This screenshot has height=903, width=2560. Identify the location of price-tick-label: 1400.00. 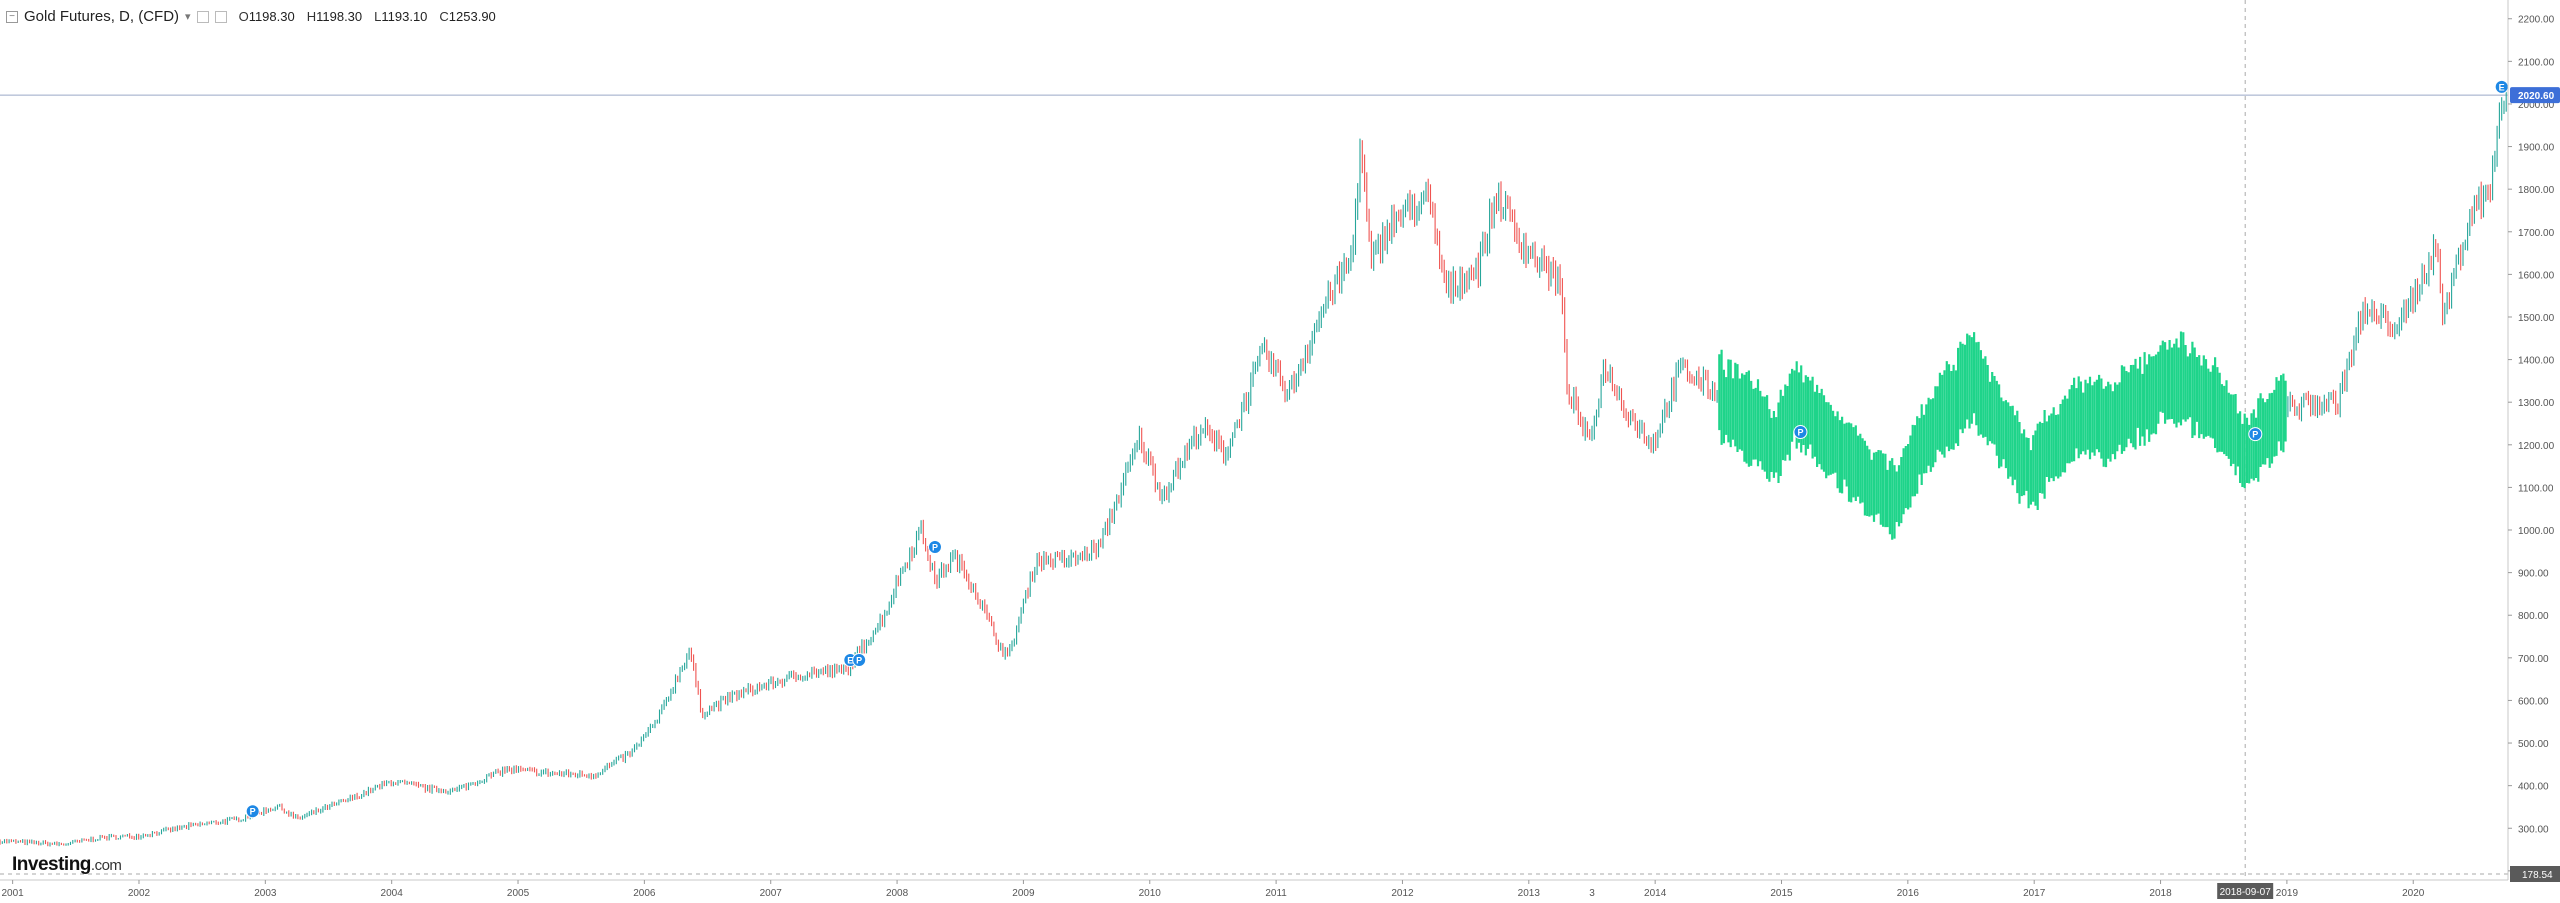
(2536, 361).